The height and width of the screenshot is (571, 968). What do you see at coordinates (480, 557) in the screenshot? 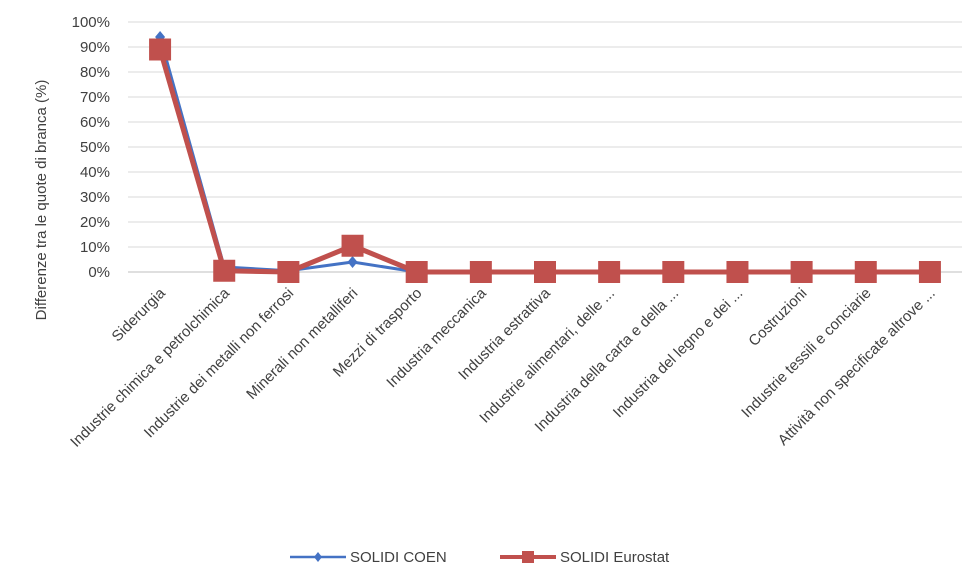
I see `legend: SOLIDI COEN SOLIDI Eurostat` at bounding box center [480, 557].